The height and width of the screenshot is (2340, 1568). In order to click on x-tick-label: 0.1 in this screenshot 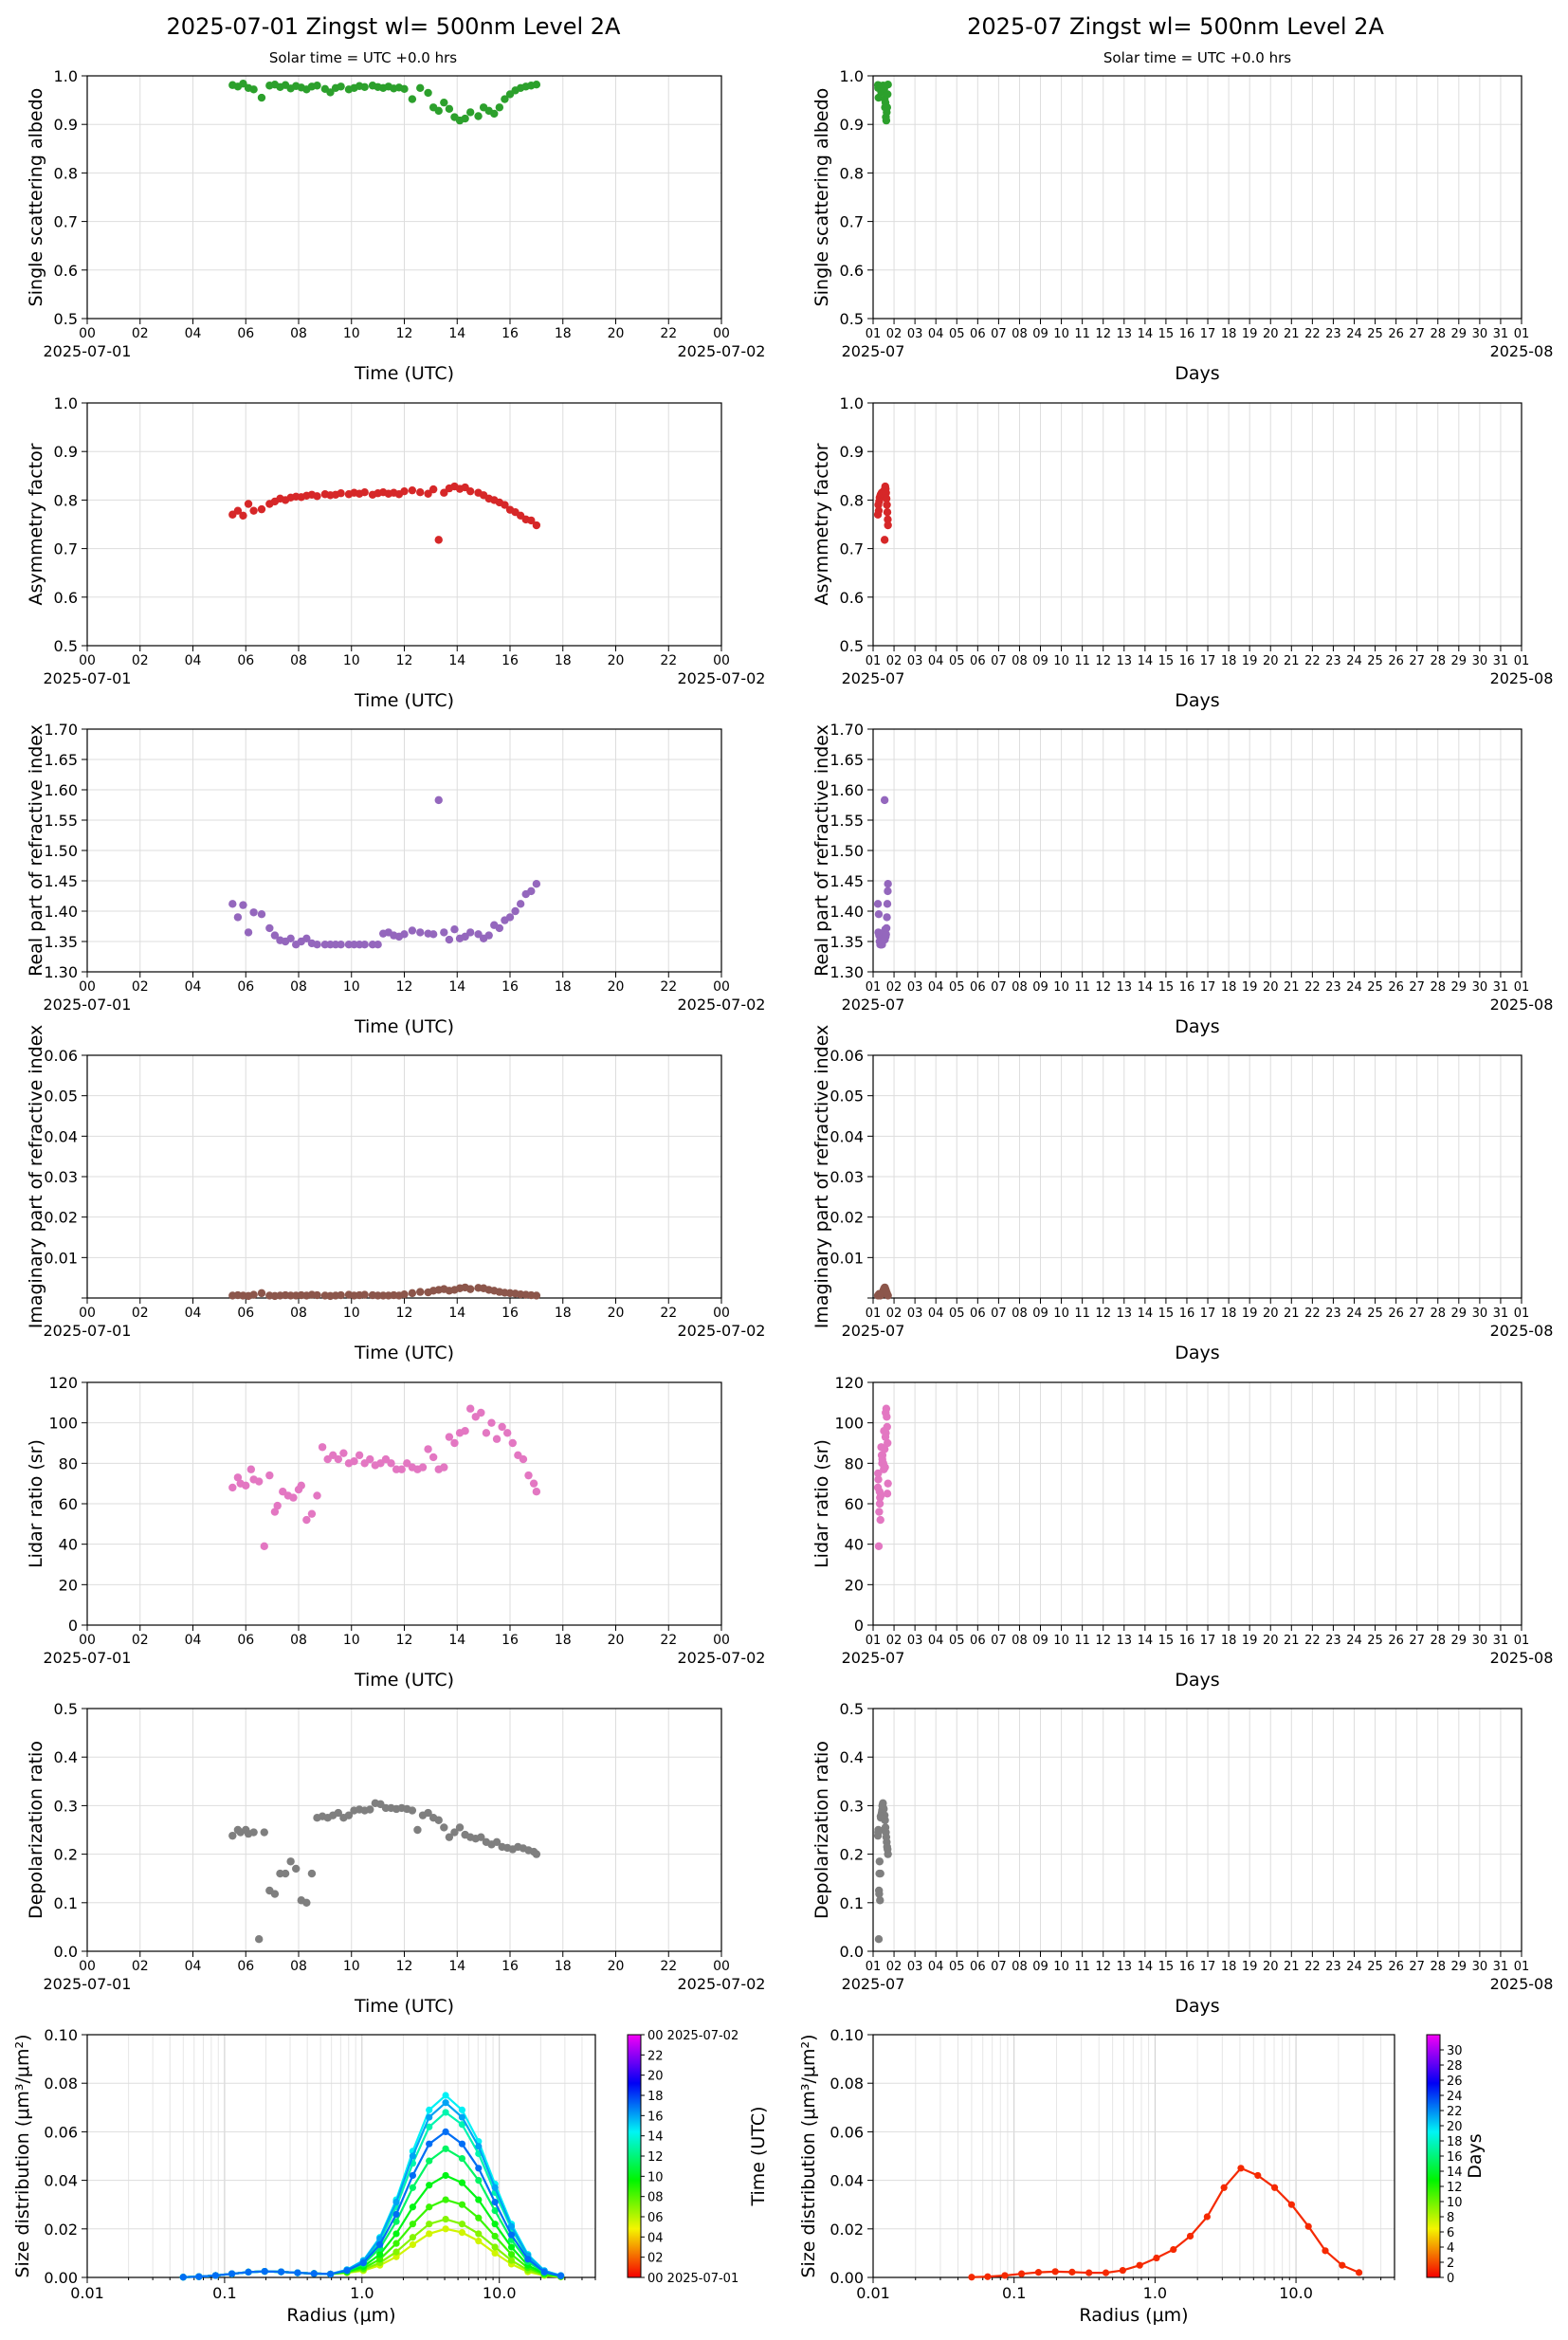, I will do `click(224, 2293)`.